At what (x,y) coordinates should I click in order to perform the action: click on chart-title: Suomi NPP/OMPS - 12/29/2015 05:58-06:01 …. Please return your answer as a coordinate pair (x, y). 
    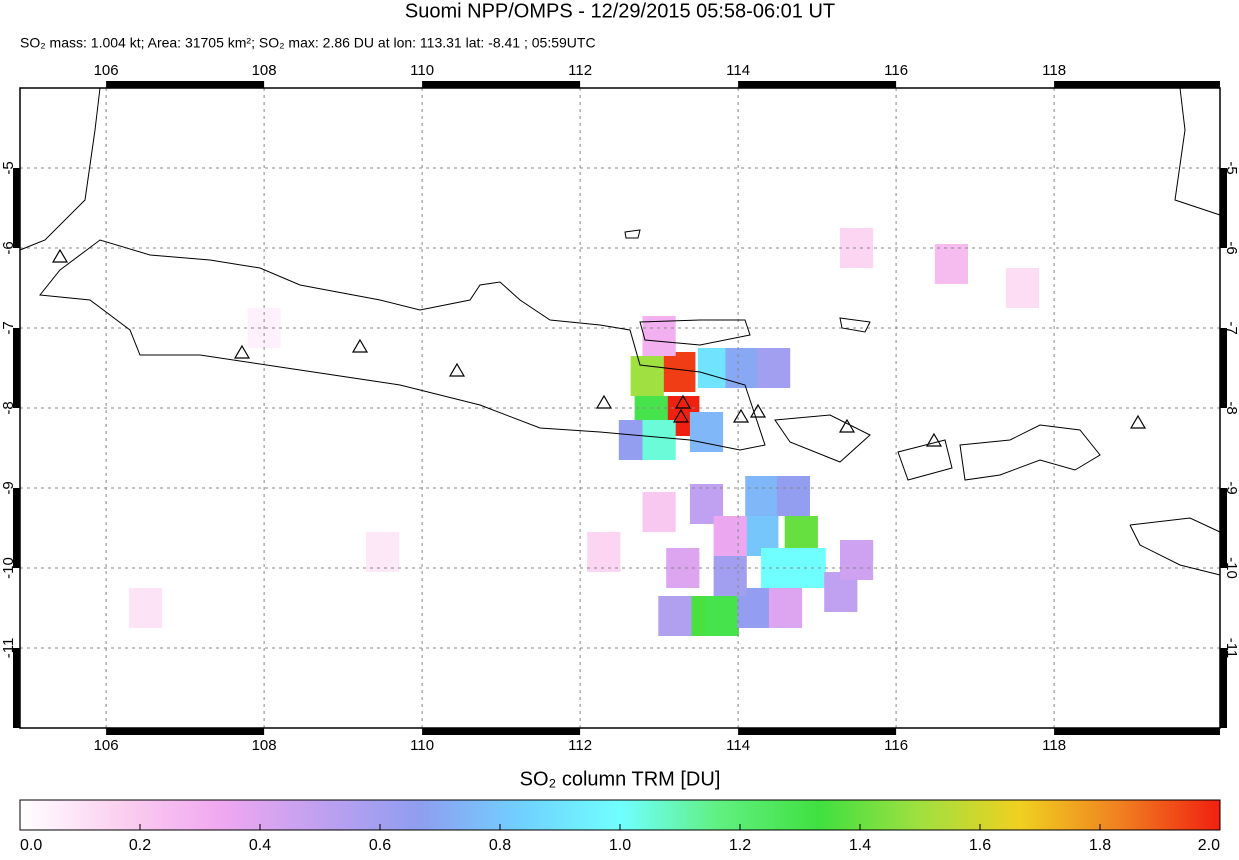
    Looking at the image, I should click on (620, 11).